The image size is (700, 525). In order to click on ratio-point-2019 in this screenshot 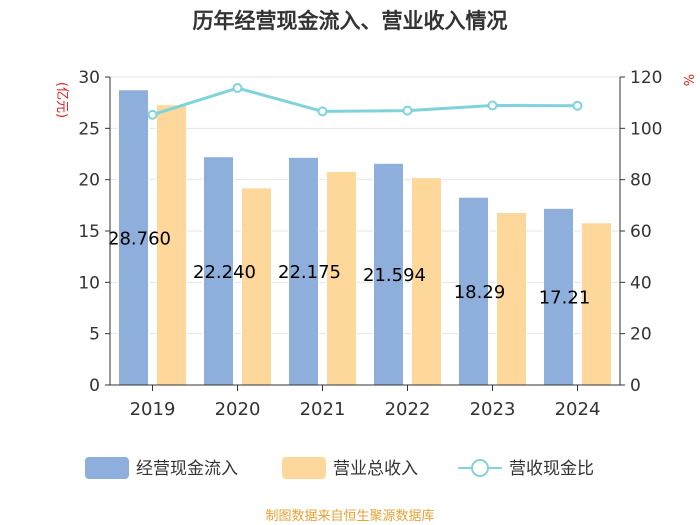, I will do `click(152, 114)`.